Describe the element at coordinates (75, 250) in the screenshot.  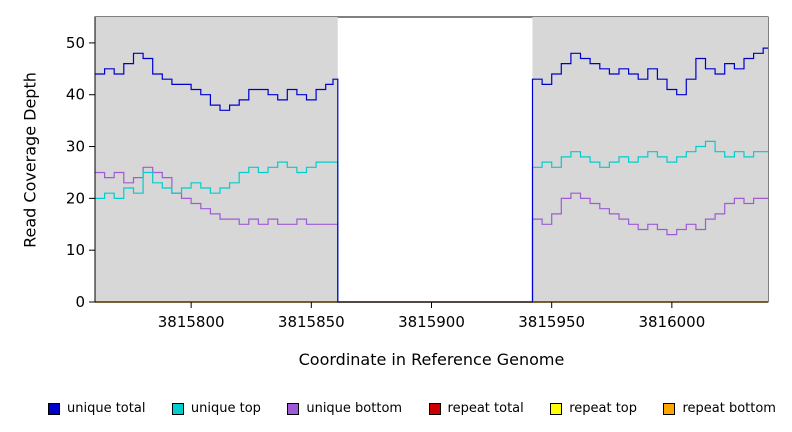
I see `y-tick-label: 10` at that location.